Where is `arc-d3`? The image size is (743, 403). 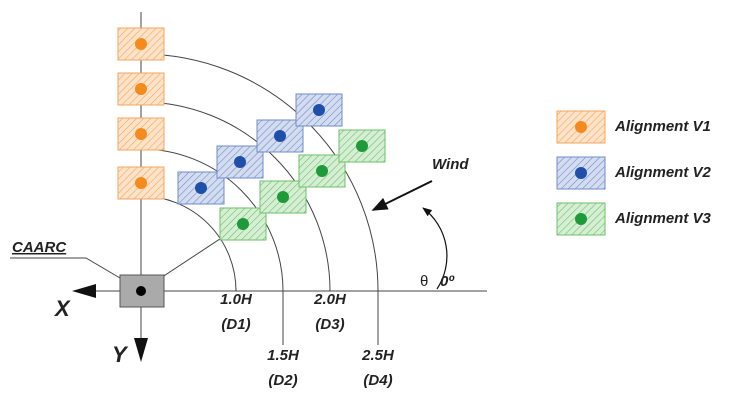 arc-d3 is located at coordinates (235, 196).